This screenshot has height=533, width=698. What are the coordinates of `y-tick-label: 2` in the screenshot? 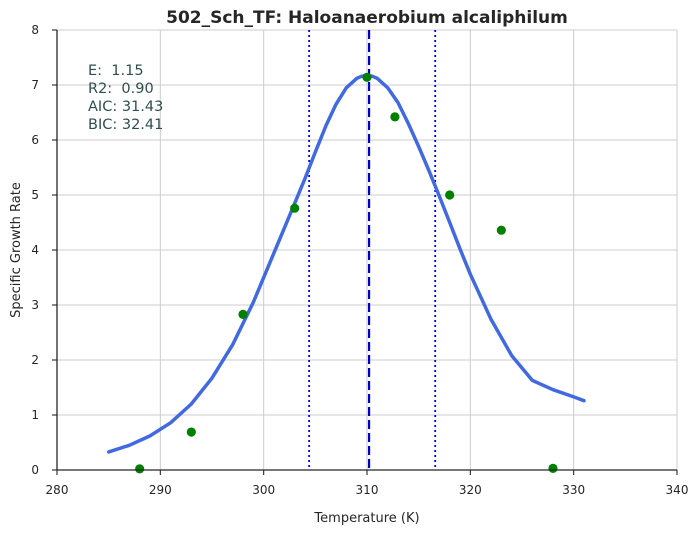 It's located at (35, 360).